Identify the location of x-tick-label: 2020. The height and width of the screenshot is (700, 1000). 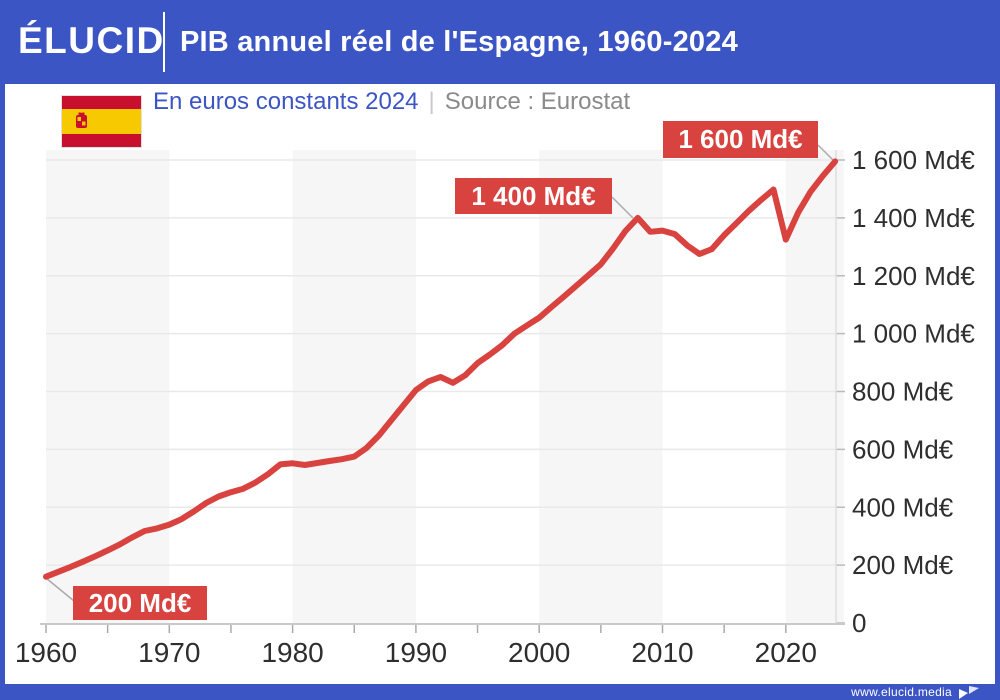
(786, 652).